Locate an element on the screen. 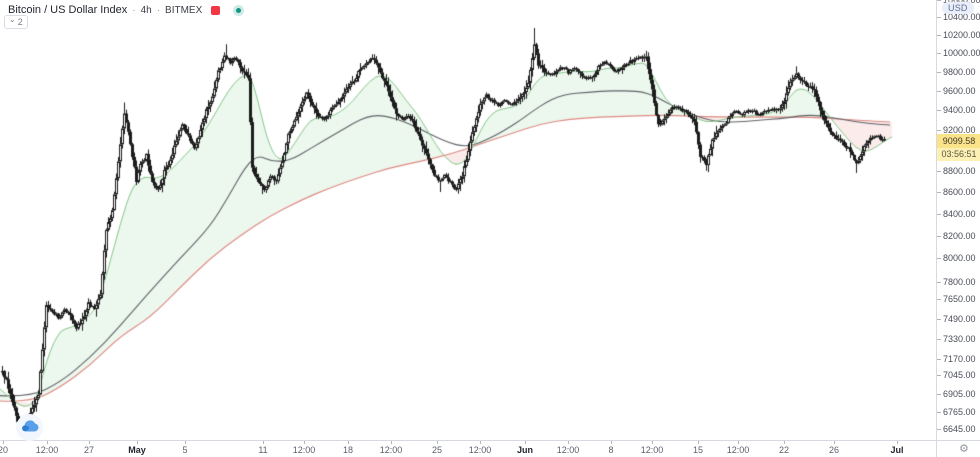 This screenshot has height=457, width=980. bar-countdown-label: 03:56:51 is located at coordinates (958, 154).